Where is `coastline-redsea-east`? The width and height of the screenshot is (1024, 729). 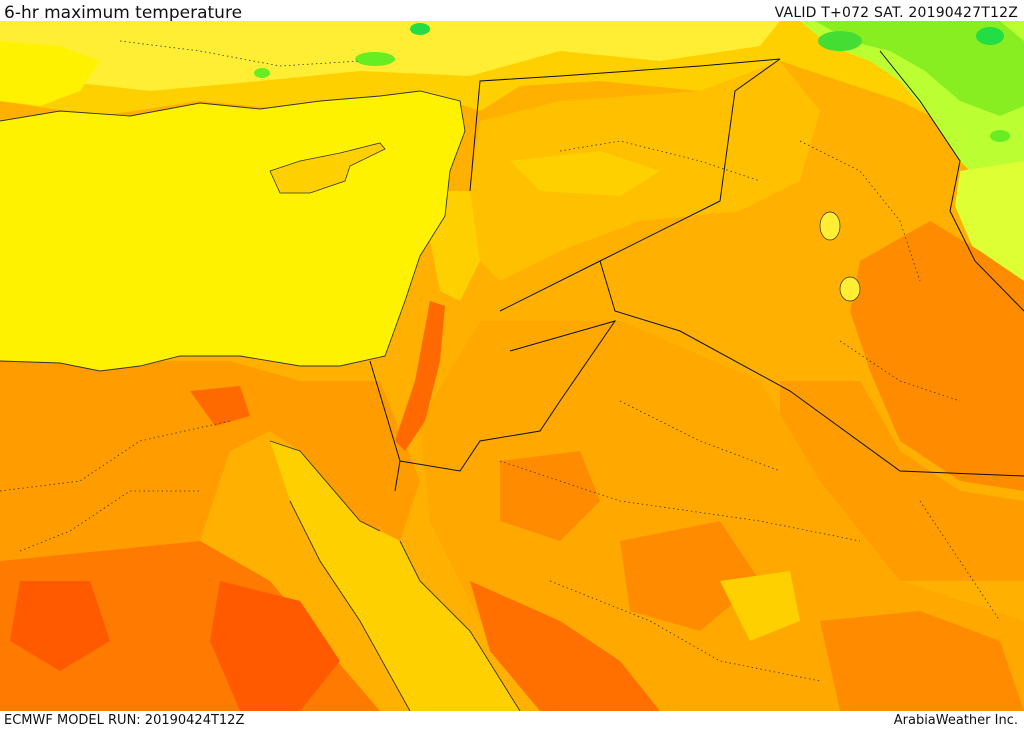
coastline-redsea-east is located at coordinates (460, 625).